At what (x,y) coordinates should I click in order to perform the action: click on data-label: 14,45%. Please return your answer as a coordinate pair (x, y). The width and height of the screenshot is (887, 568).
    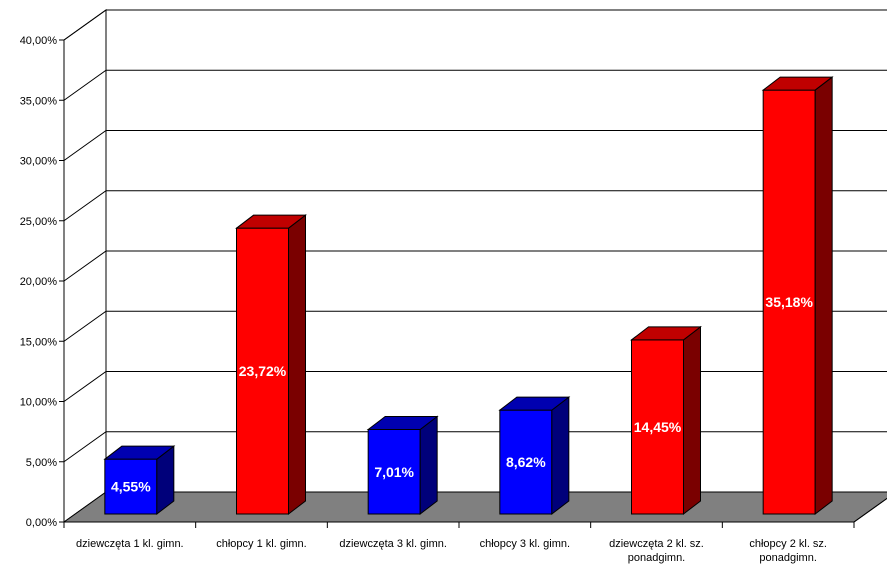
    Looking at the image, I should click on (658, 427).